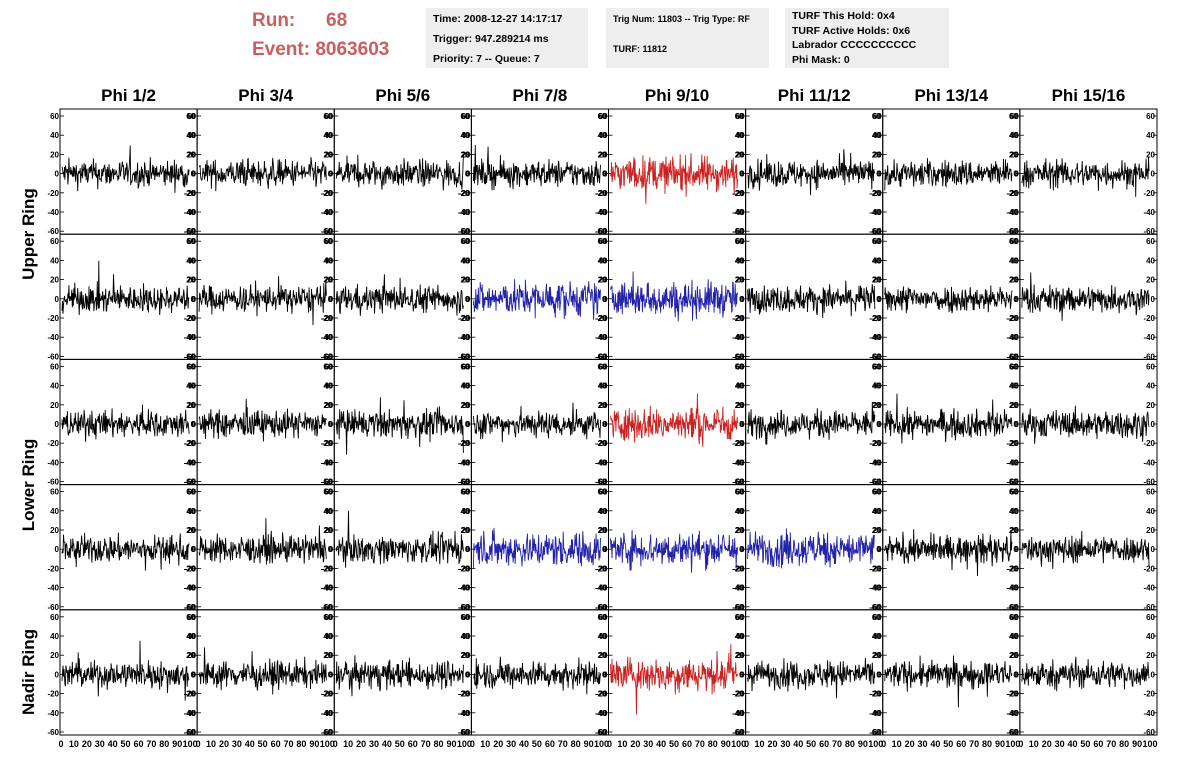 The image size is (1196, 772). What do you see at coordinates (1149, 744) in the screenshot?
I see `x-tick-label: 100` at bounding box center [1149, 744].